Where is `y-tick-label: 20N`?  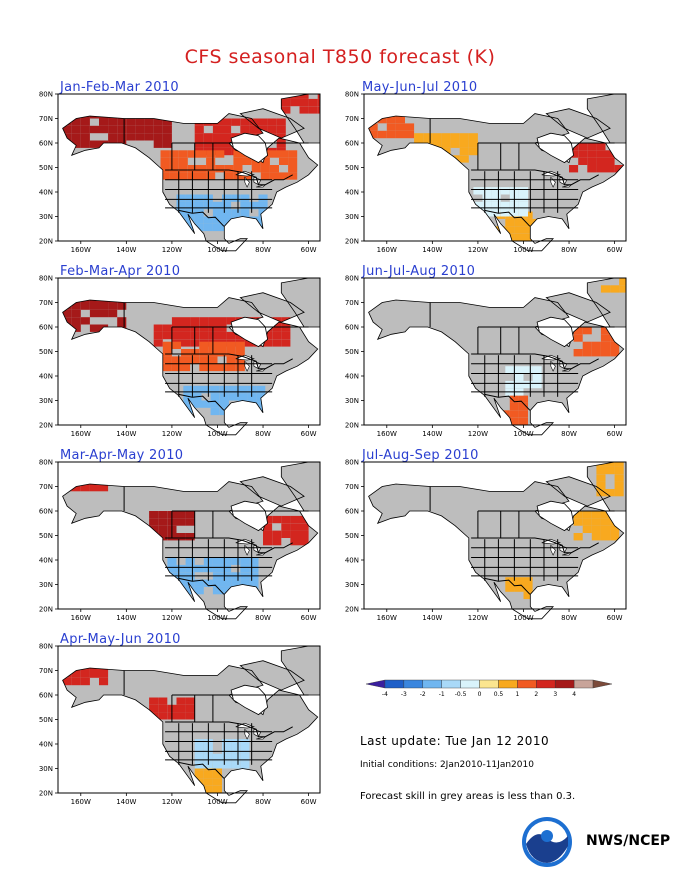
y-tick-label: 20N is located at coordinates (46, 610).